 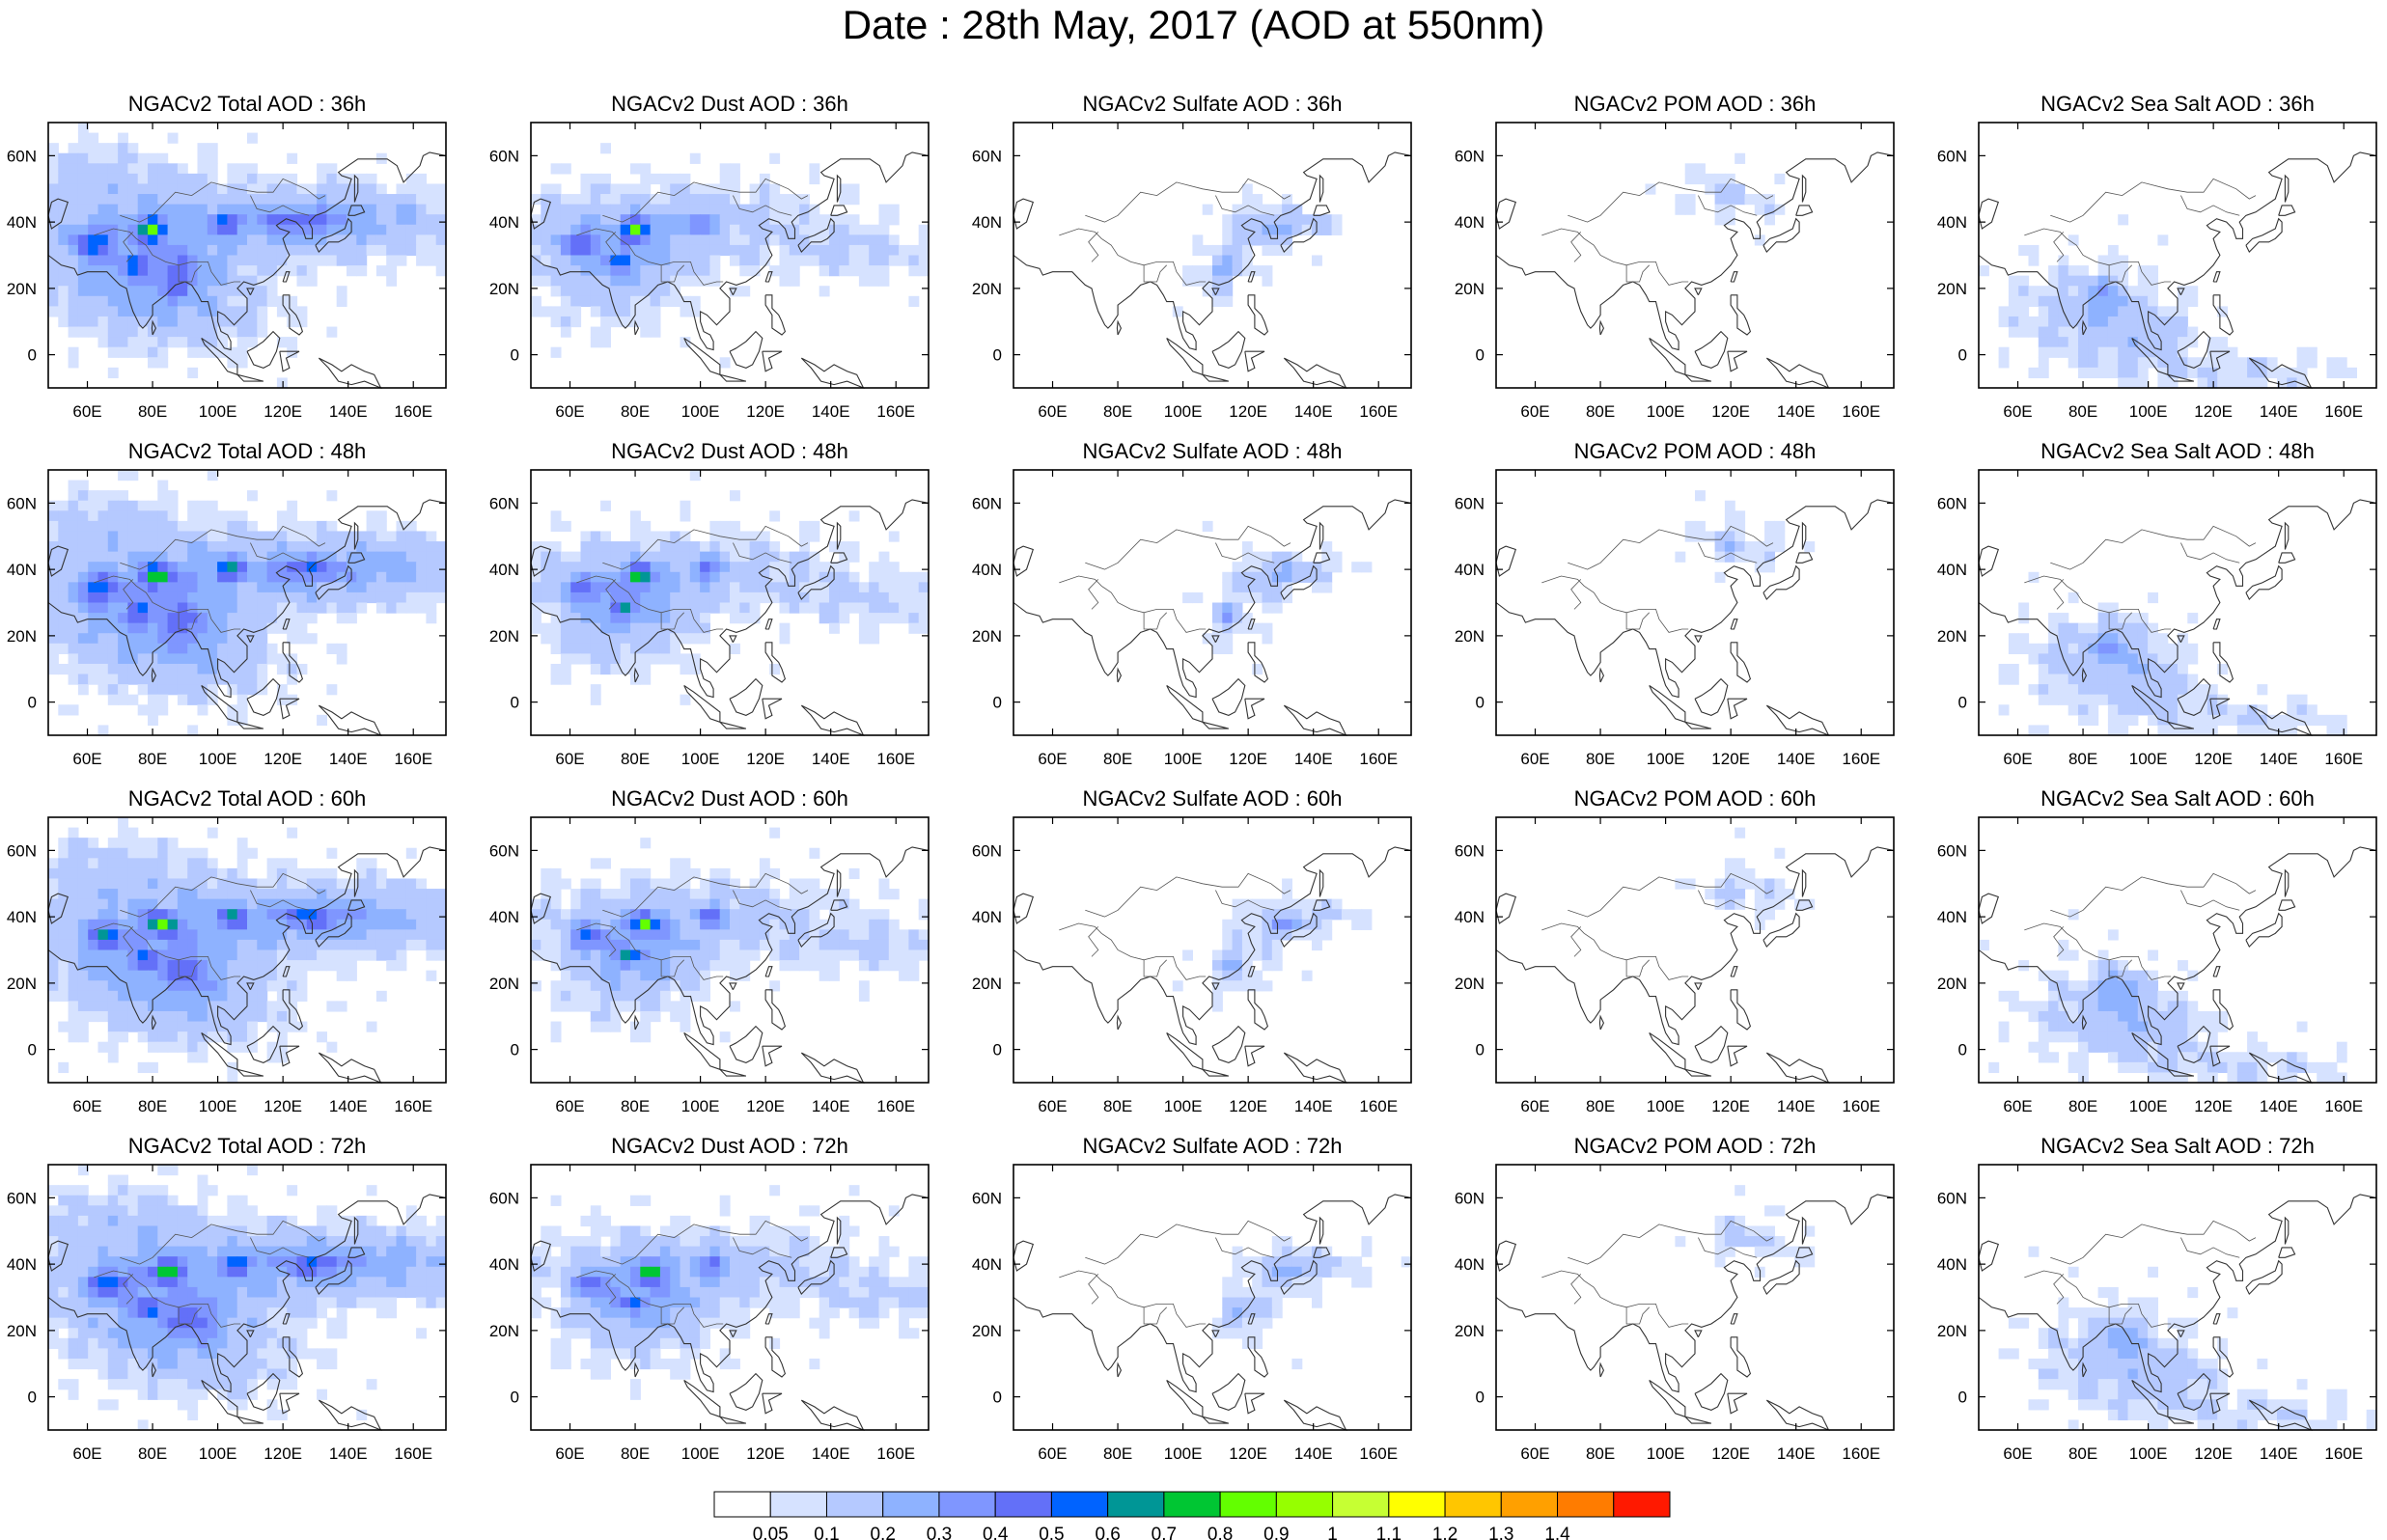 I want to click on x-tick-label: 100E, so click(x=1666, y=1106).